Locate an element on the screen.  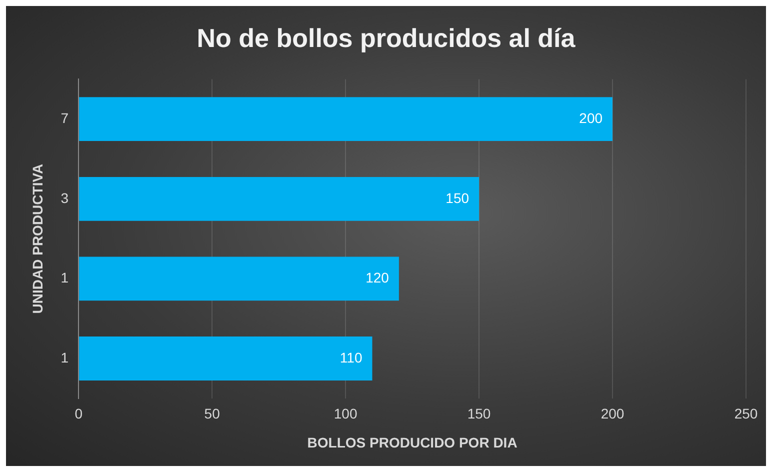
y-tick-label: 3 is located at coordinates (64, 198).